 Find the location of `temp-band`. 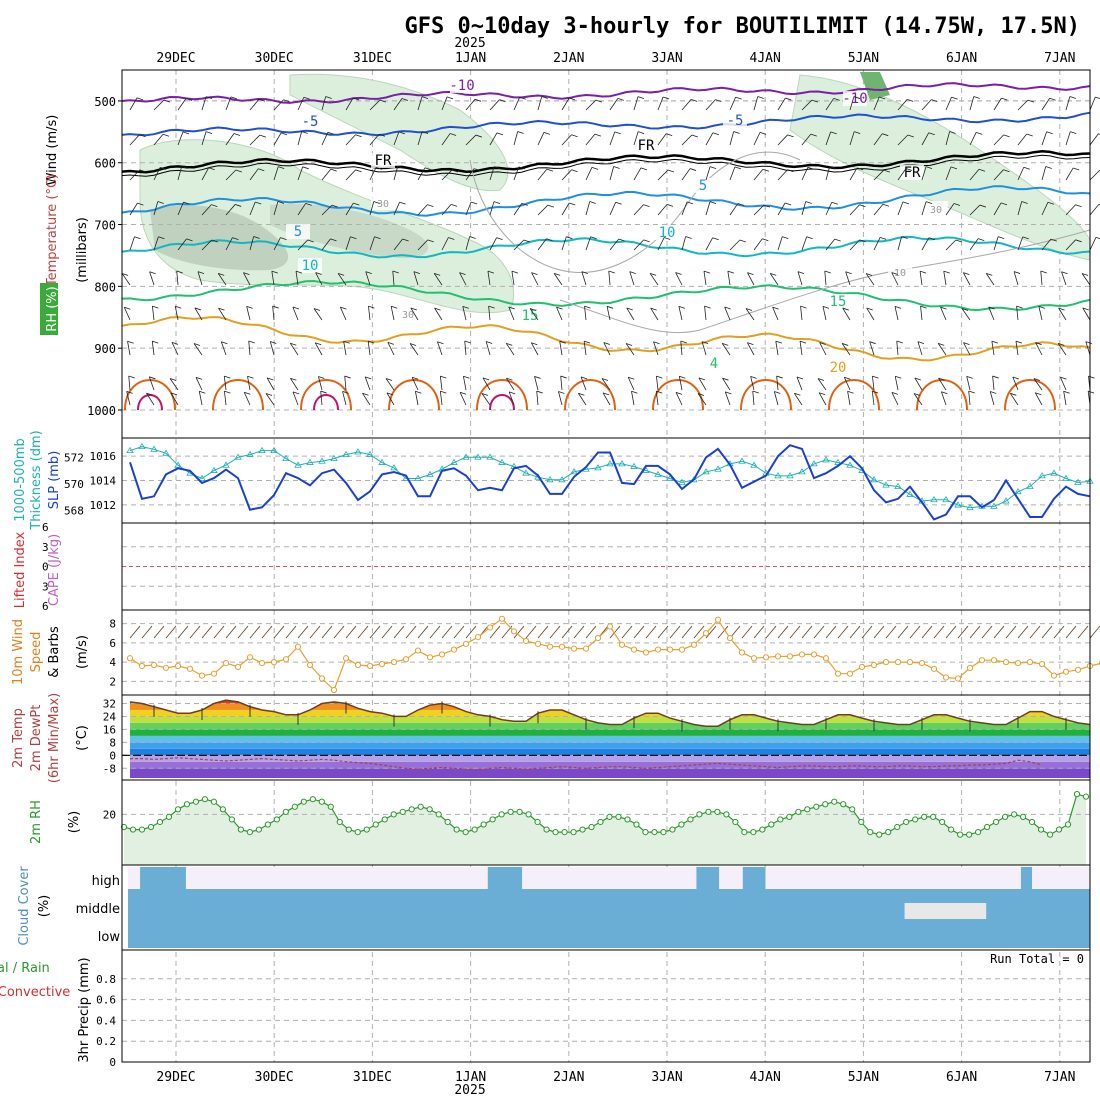

temp-band is located at coordinates (610, 745).